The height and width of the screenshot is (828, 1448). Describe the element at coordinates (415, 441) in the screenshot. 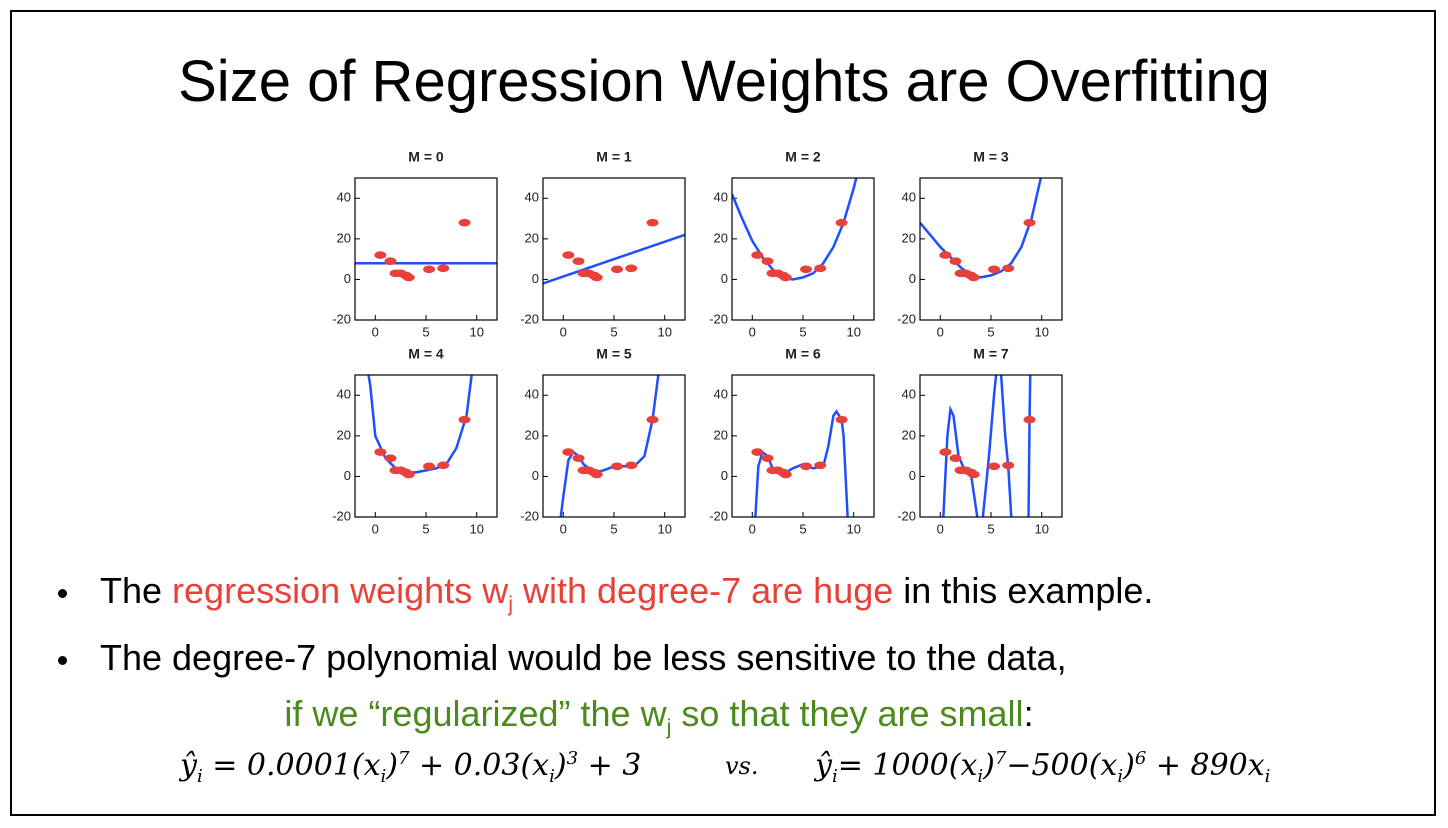

I see `chart: M = 4 -20 0 20 40 0 5 10` at that location.